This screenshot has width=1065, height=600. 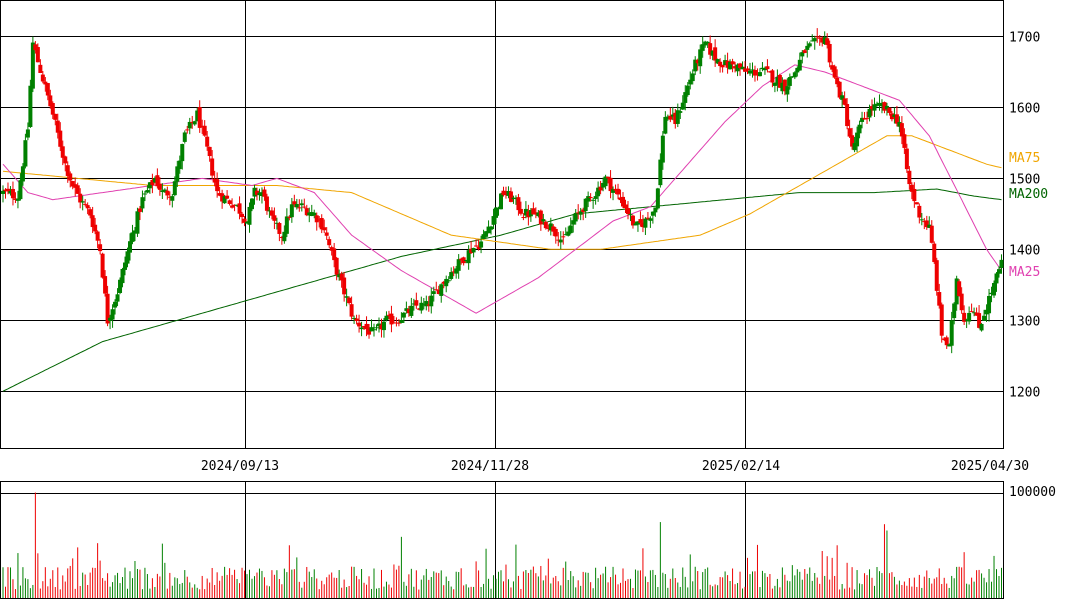 What do you see at coordinates (1032, 492) in the screenshot?
I see `volume-y-tick-label: 100000` at bounding box center [1032, 492].